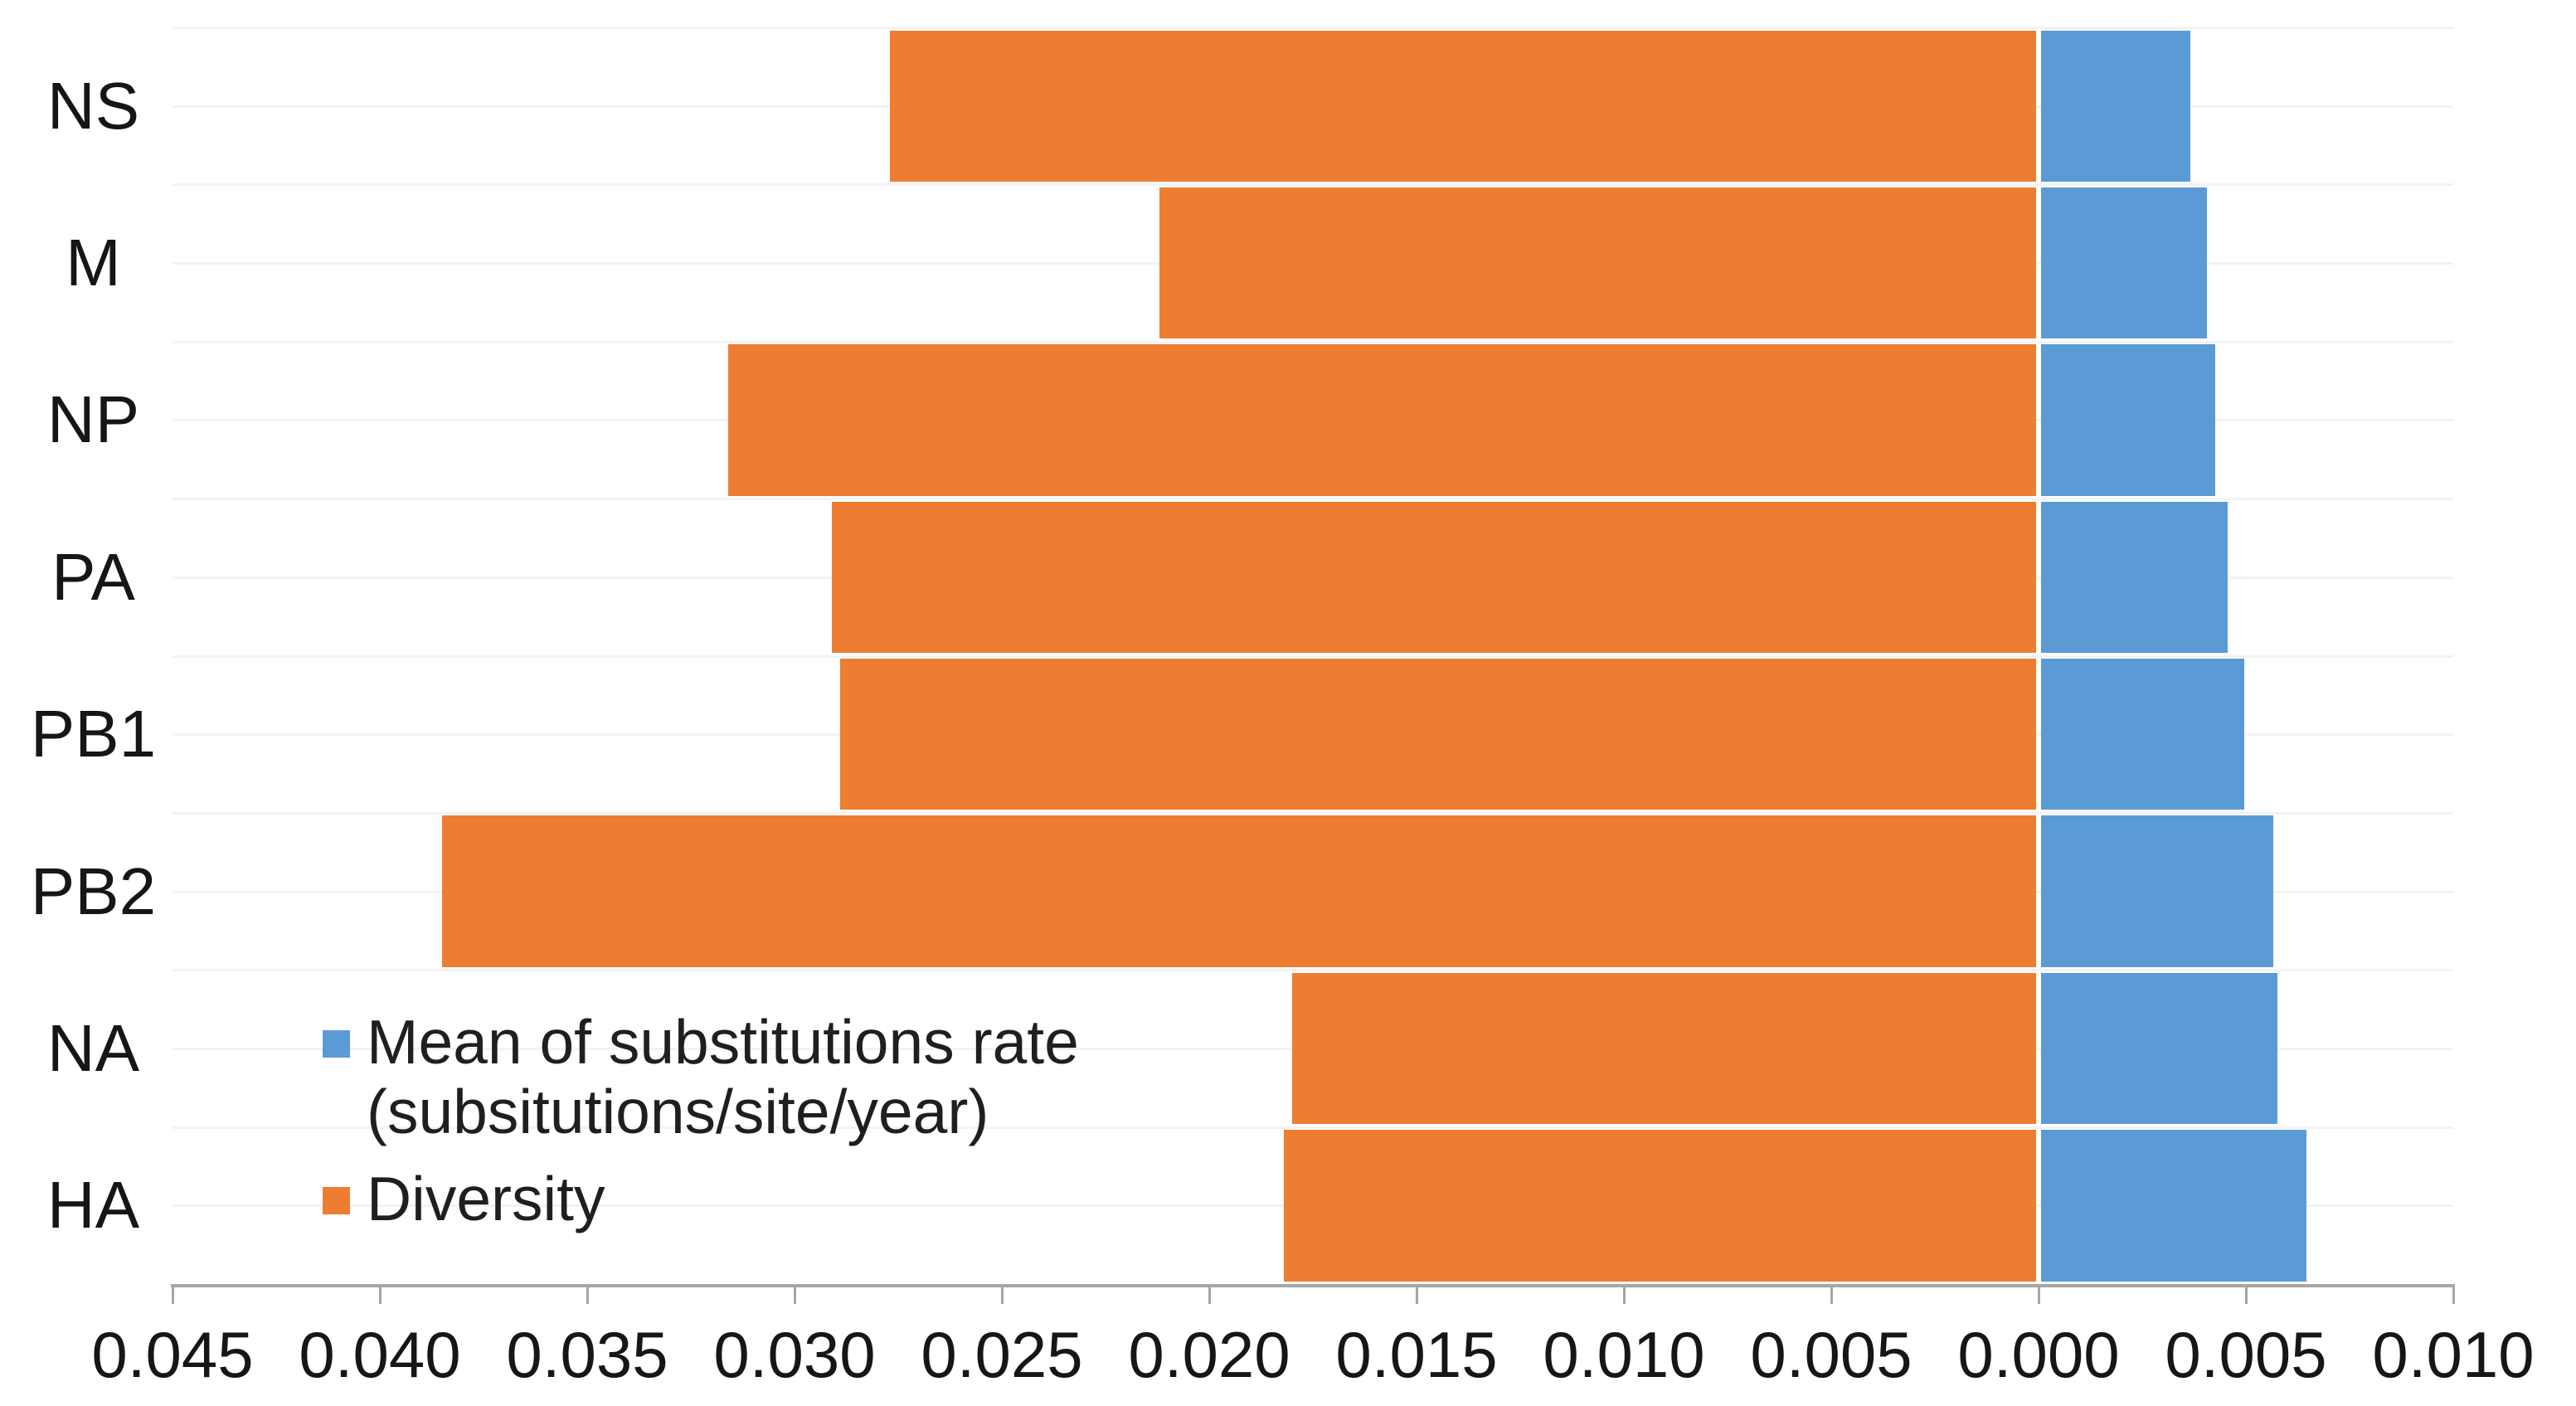 The image size is (2576, 1406). Describe the element at coordinates (2157, 891) in the screenshot. I see `substitution-rate-bar-PB2` at that location.